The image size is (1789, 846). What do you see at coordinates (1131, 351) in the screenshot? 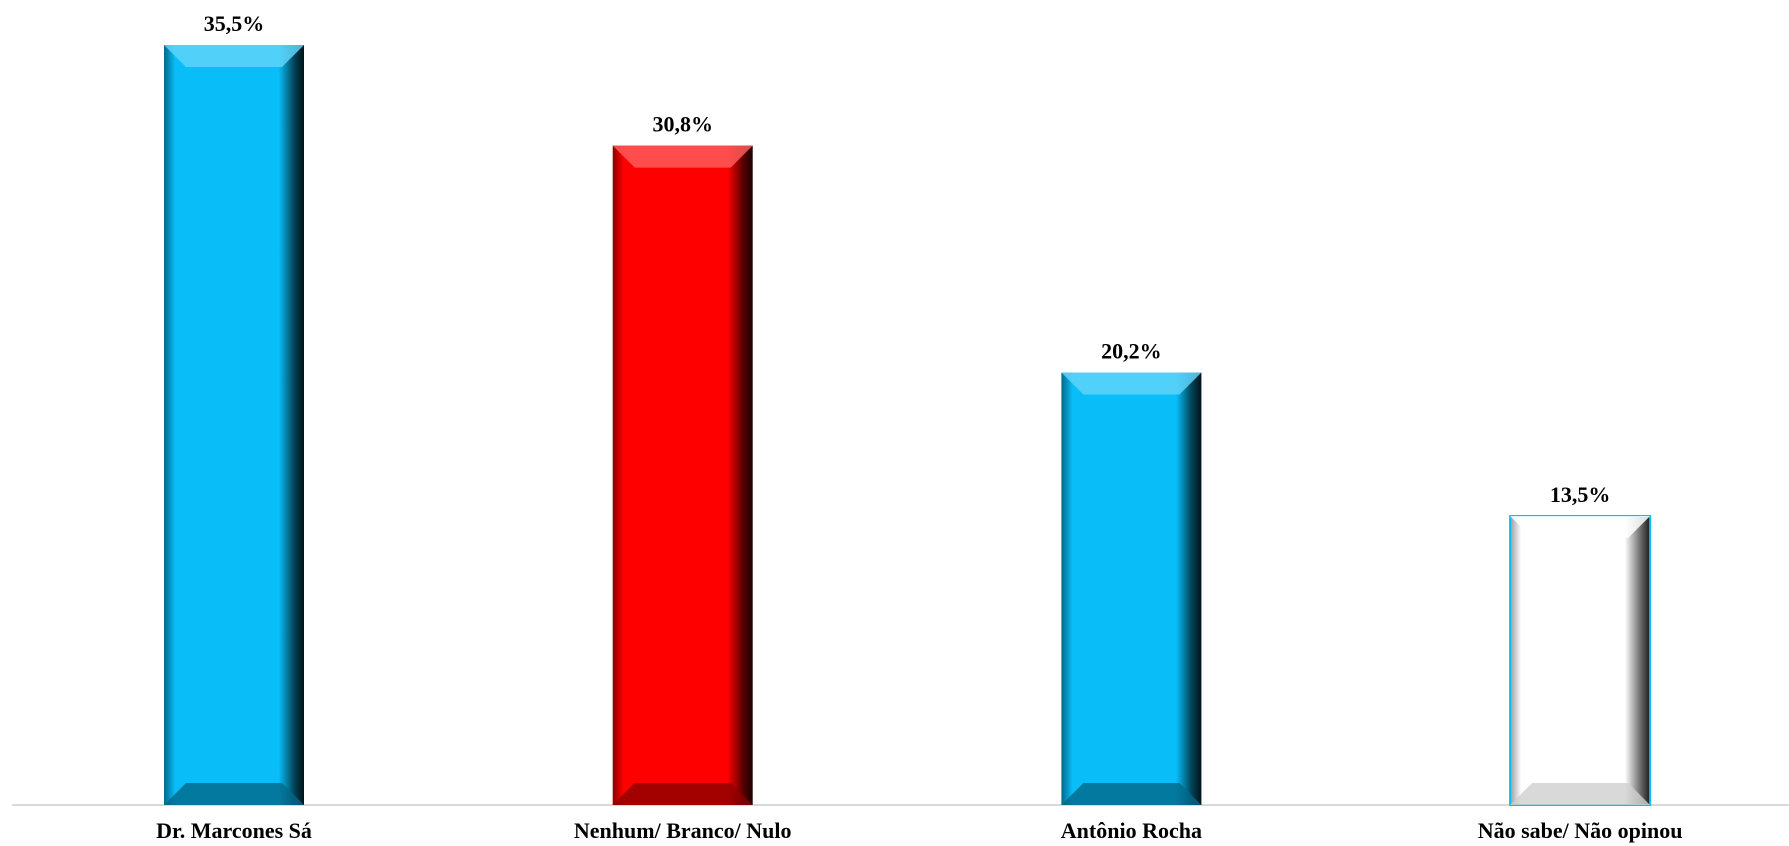
I see `data-label: 20,2%` at bounding box center [1131, 351].